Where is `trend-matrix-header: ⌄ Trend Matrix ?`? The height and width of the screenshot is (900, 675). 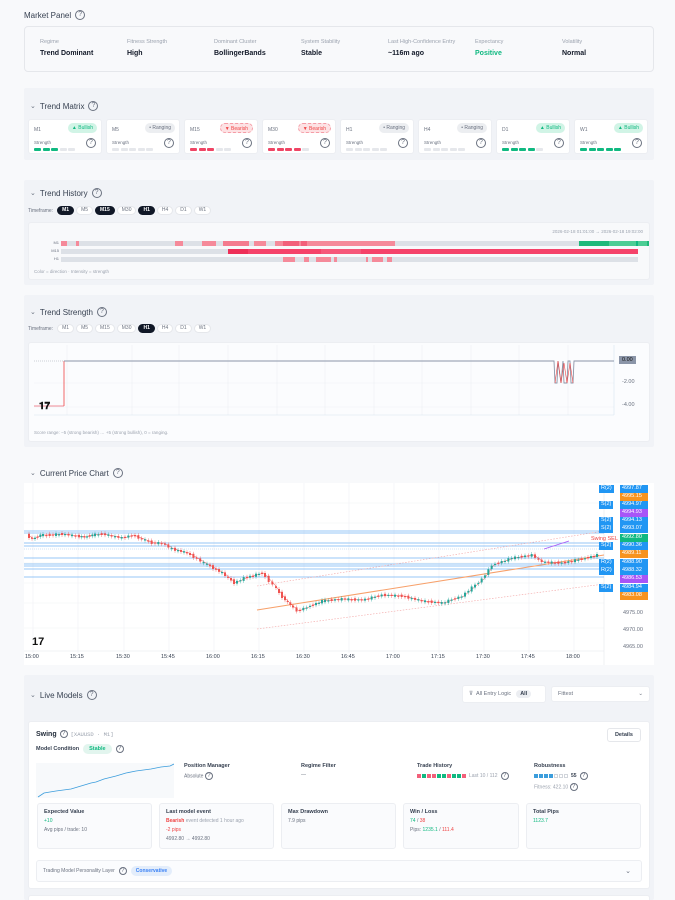
trend-matrix-header: ⌄ Trend Matrix ? is located at coordinates (64, 106).